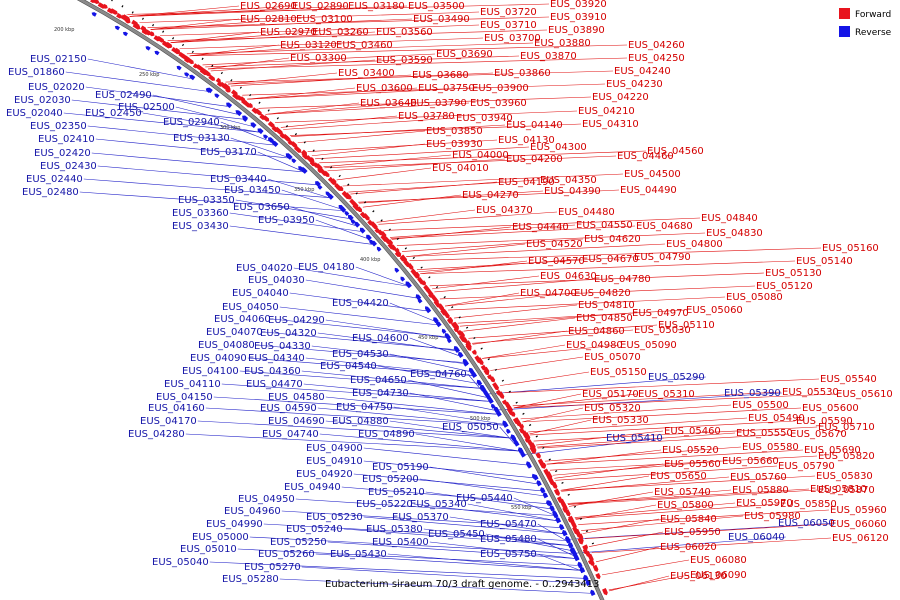  Describe the element at coordinates (252, 511) in the screenshot. I see `gene-label: EUS_04960` at that location.